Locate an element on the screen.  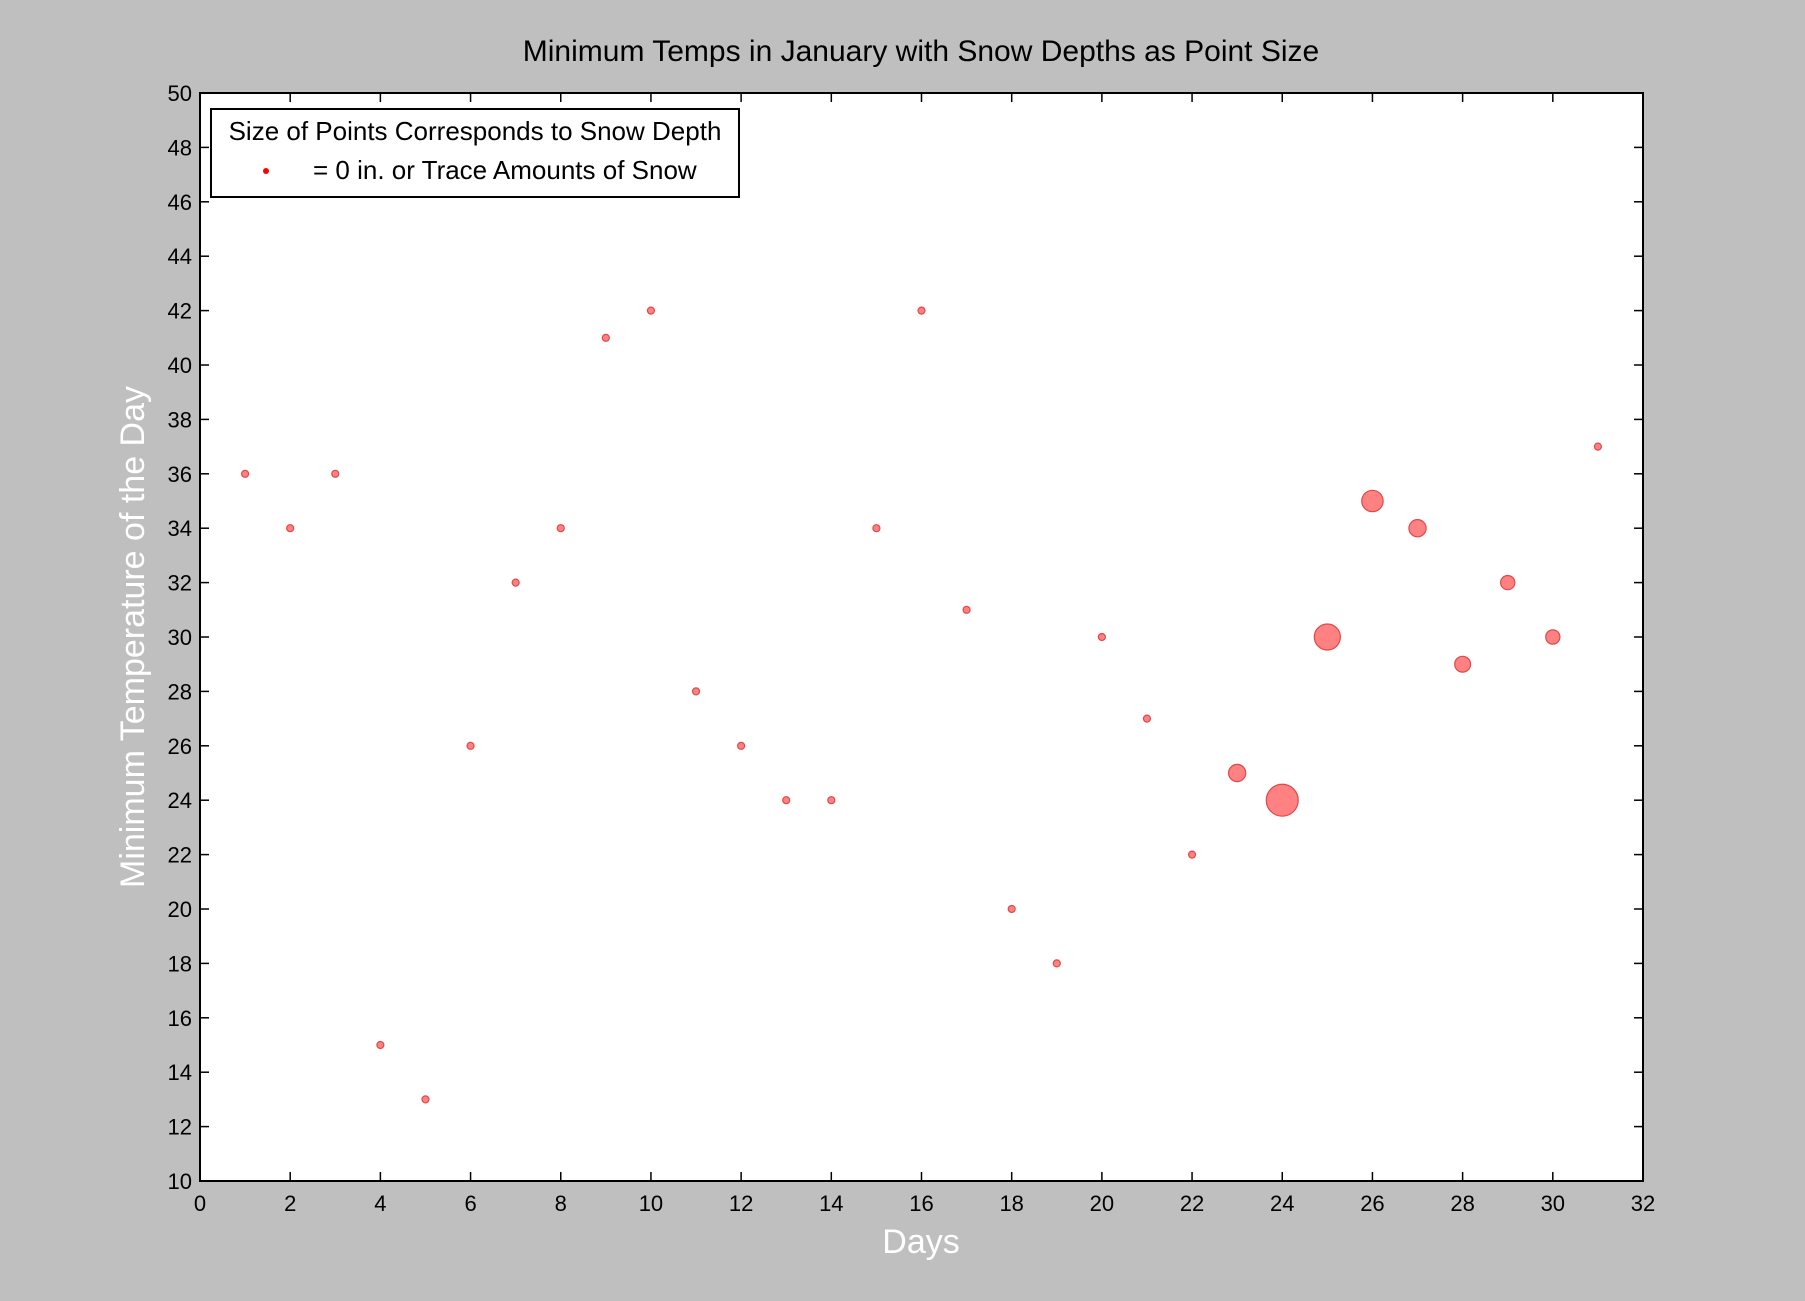
legend-entry-label: = 0 in. or Trace Amounts of Snow is located at coordinates (505, 170).